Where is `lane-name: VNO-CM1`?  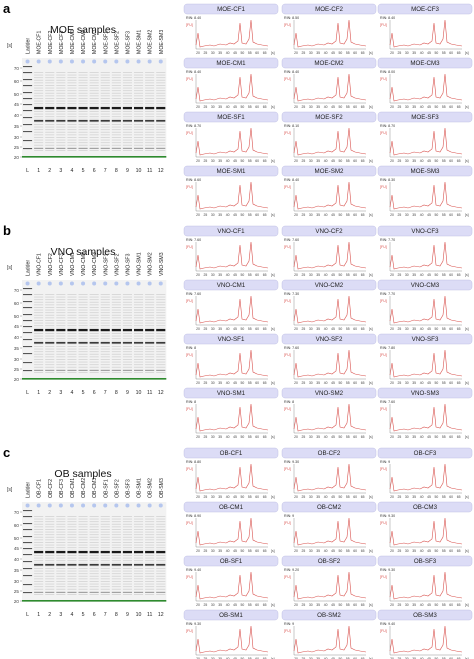 lane-name: VNO-CM1 is located at coordinates (73, 264).